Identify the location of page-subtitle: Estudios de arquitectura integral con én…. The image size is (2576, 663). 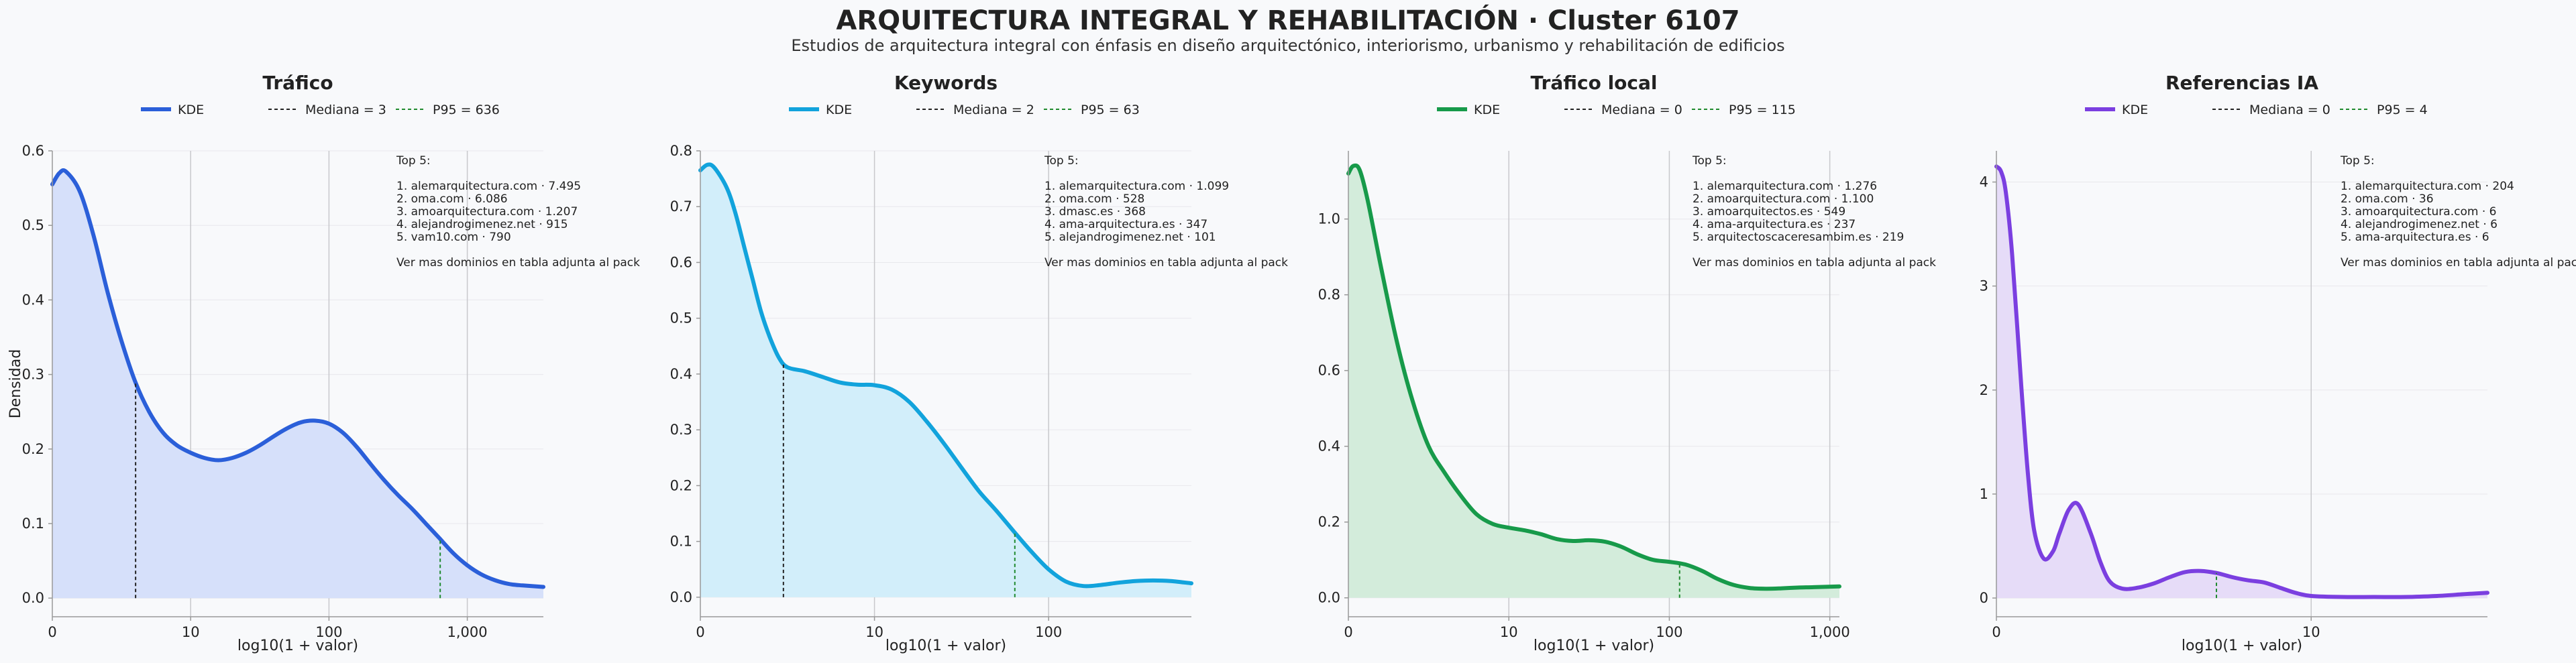
(1288, 45).